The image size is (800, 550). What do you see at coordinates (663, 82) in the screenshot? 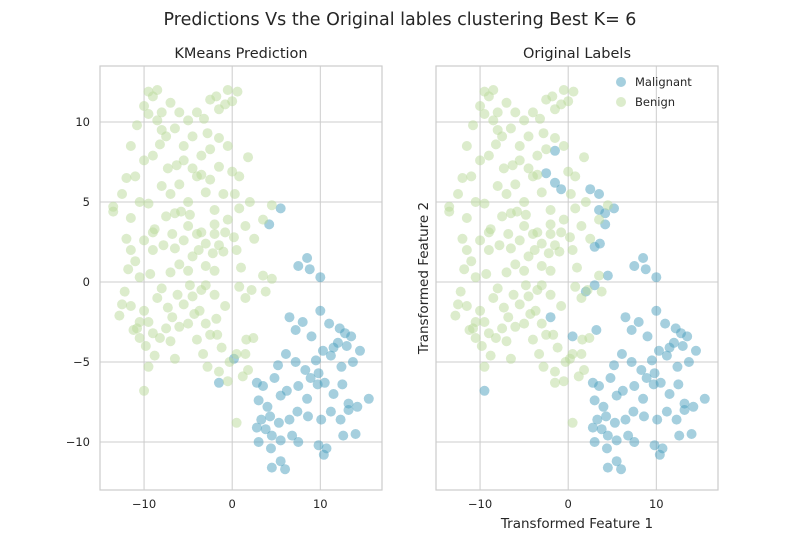
I see `legend-label: Malignant` at bounding box center [663, 82].